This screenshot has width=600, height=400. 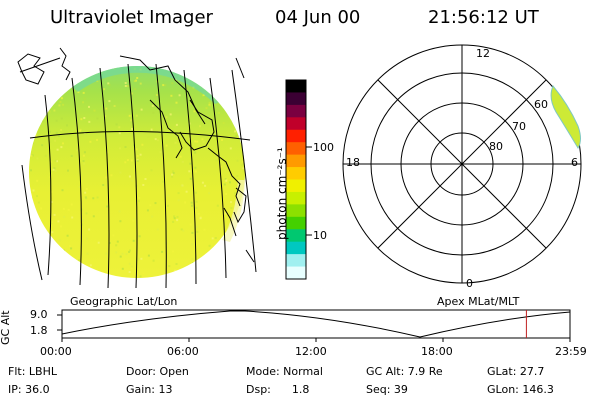 What do you see at coordinates (519, 126) in the screenshot?
I see `lat-70-label: 70` at bounding box center [519, 126].